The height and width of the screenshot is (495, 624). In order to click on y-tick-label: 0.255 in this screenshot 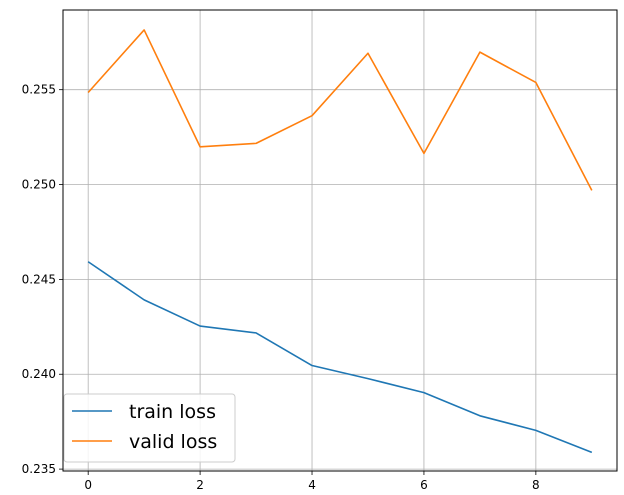, I will do `click(39, 90)`.